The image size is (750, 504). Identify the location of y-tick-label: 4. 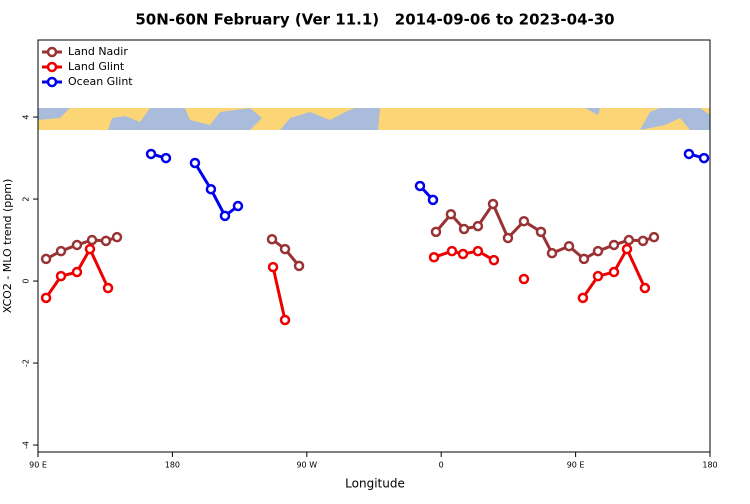
(26, 117).